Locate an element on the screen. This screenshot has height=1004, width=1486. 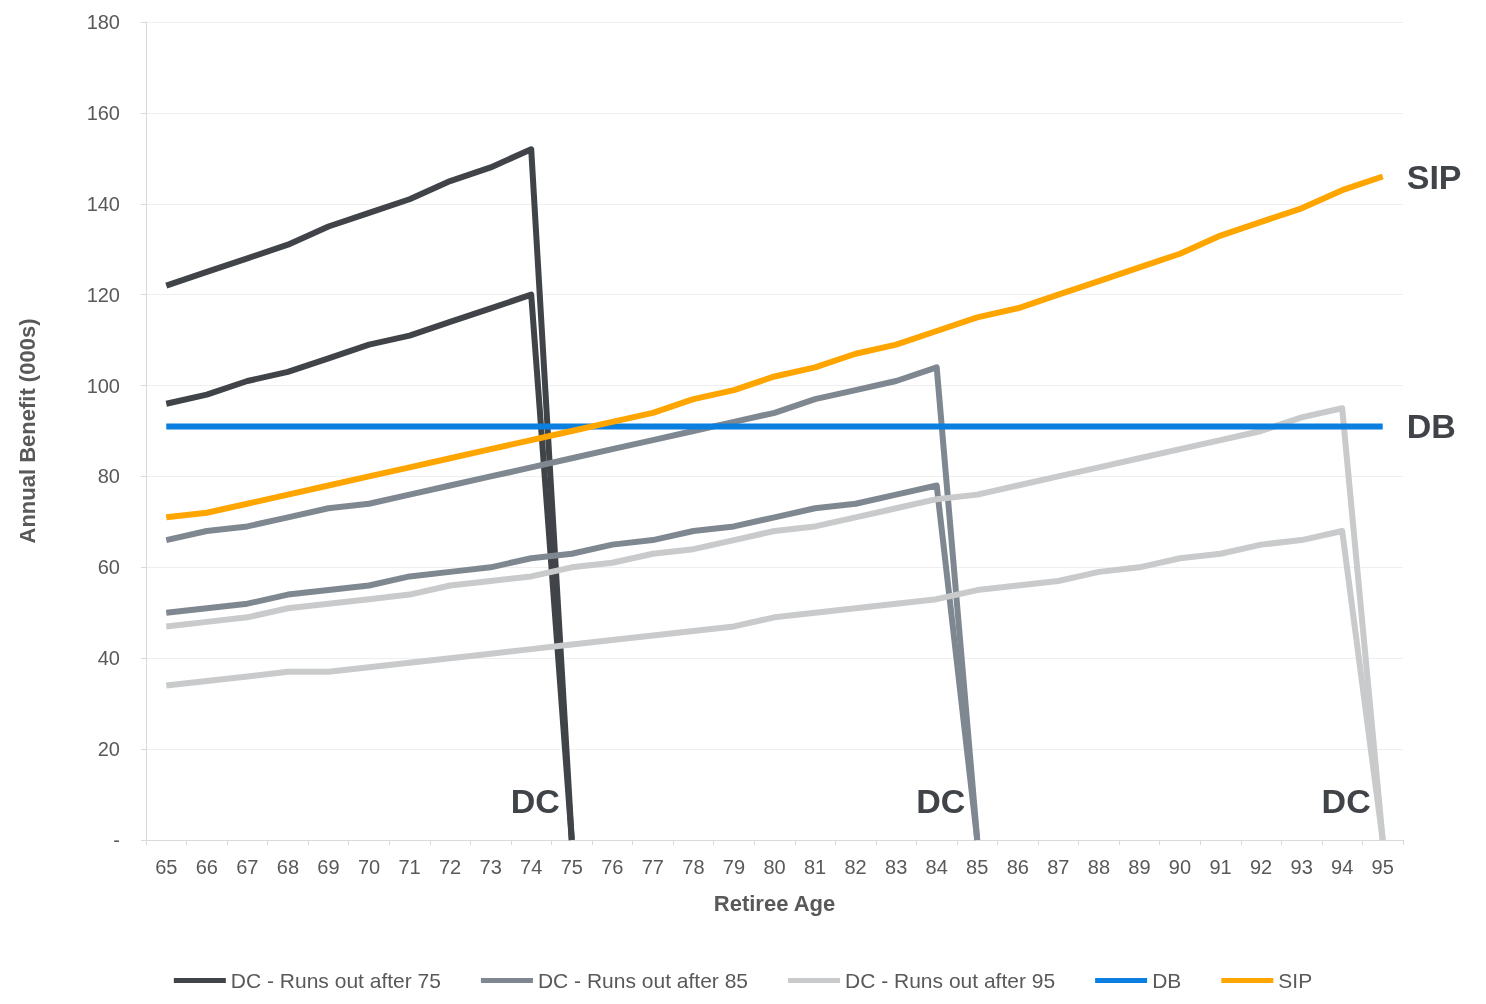
y-tick-label: - is located at coordinates (116, 840).